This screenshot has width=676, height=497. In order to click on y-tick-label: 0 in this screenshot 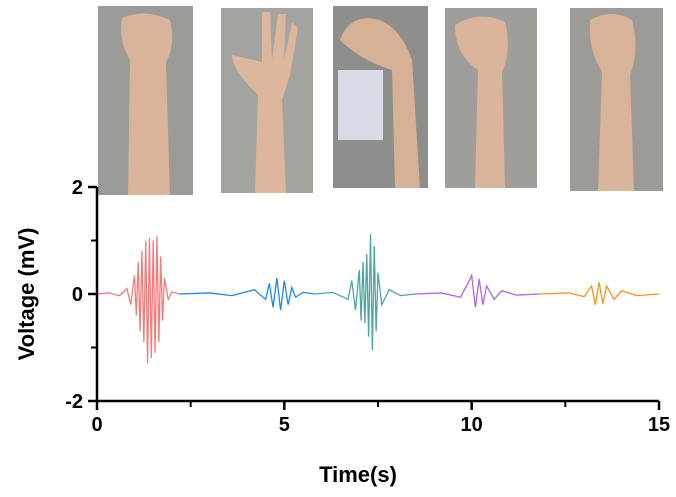, I will do `click(77, 295)`.